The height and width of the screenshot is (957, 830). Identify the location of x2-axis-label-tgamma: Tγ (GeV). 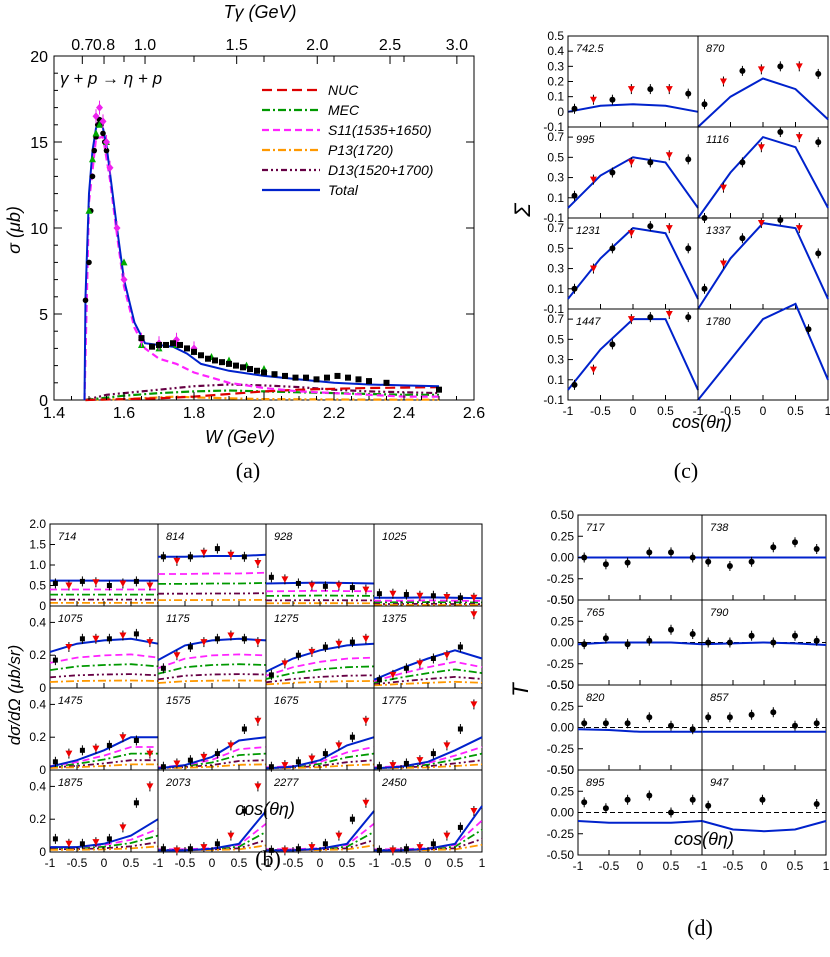
(259, 12).